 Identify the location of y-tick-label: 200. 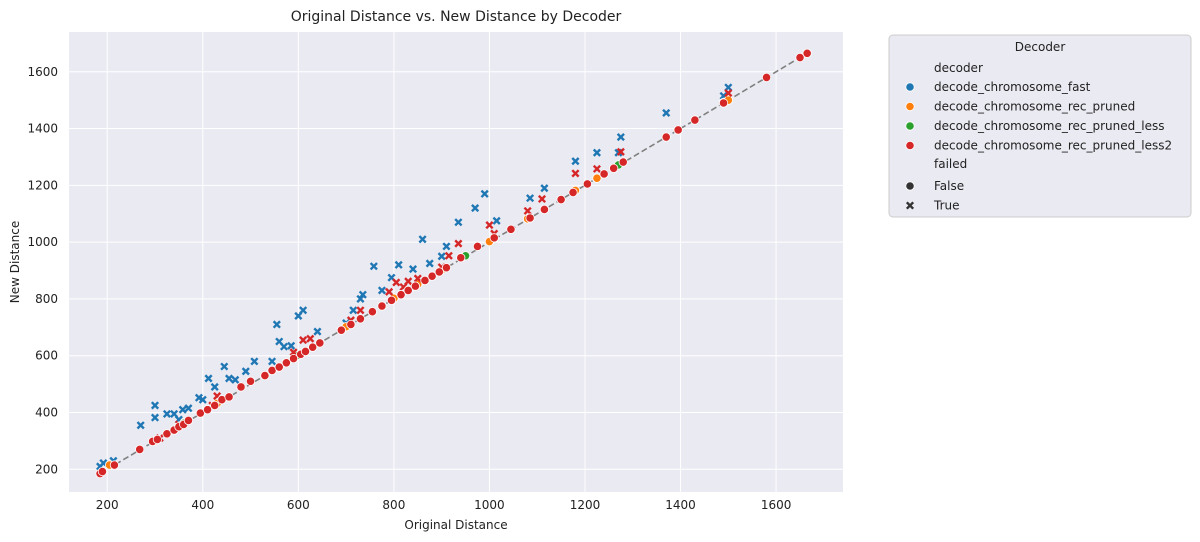
(46, 469).